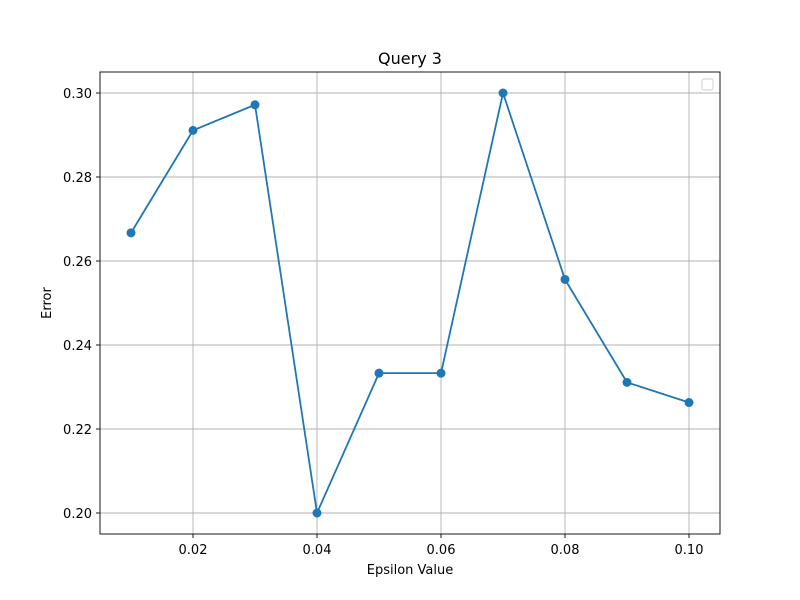 The width and height of the screenshot is (800, 600). Describe the element at coordinates (565, 550) in the screenshot. I see `x-tick-label: 0.08` at that location.